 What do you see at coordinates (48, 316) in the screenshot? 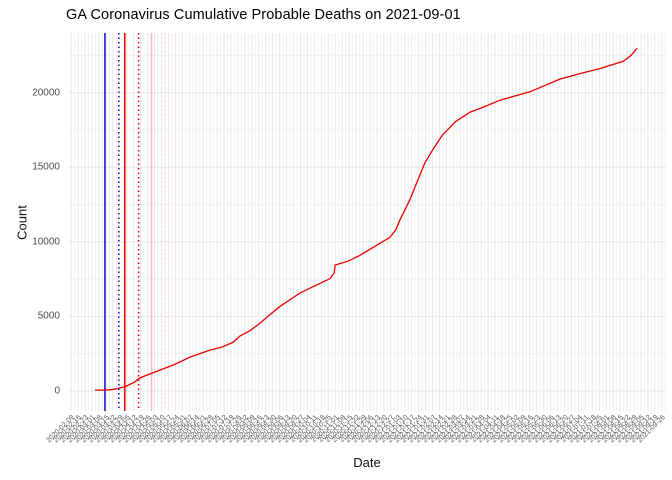
I see `y-tick-label: 5000` at bounding box center [48, 316].